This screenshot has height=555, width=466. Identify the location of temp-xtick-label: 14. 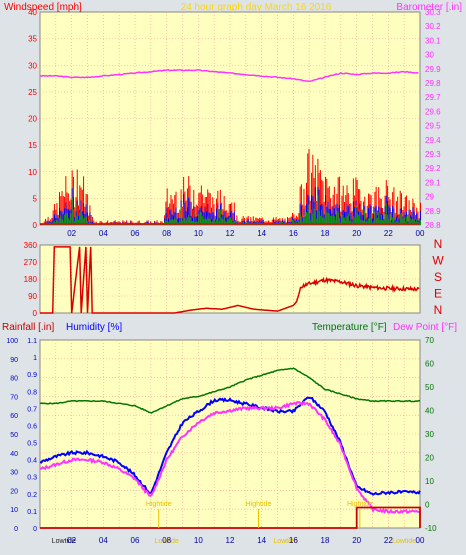
(261, 540).